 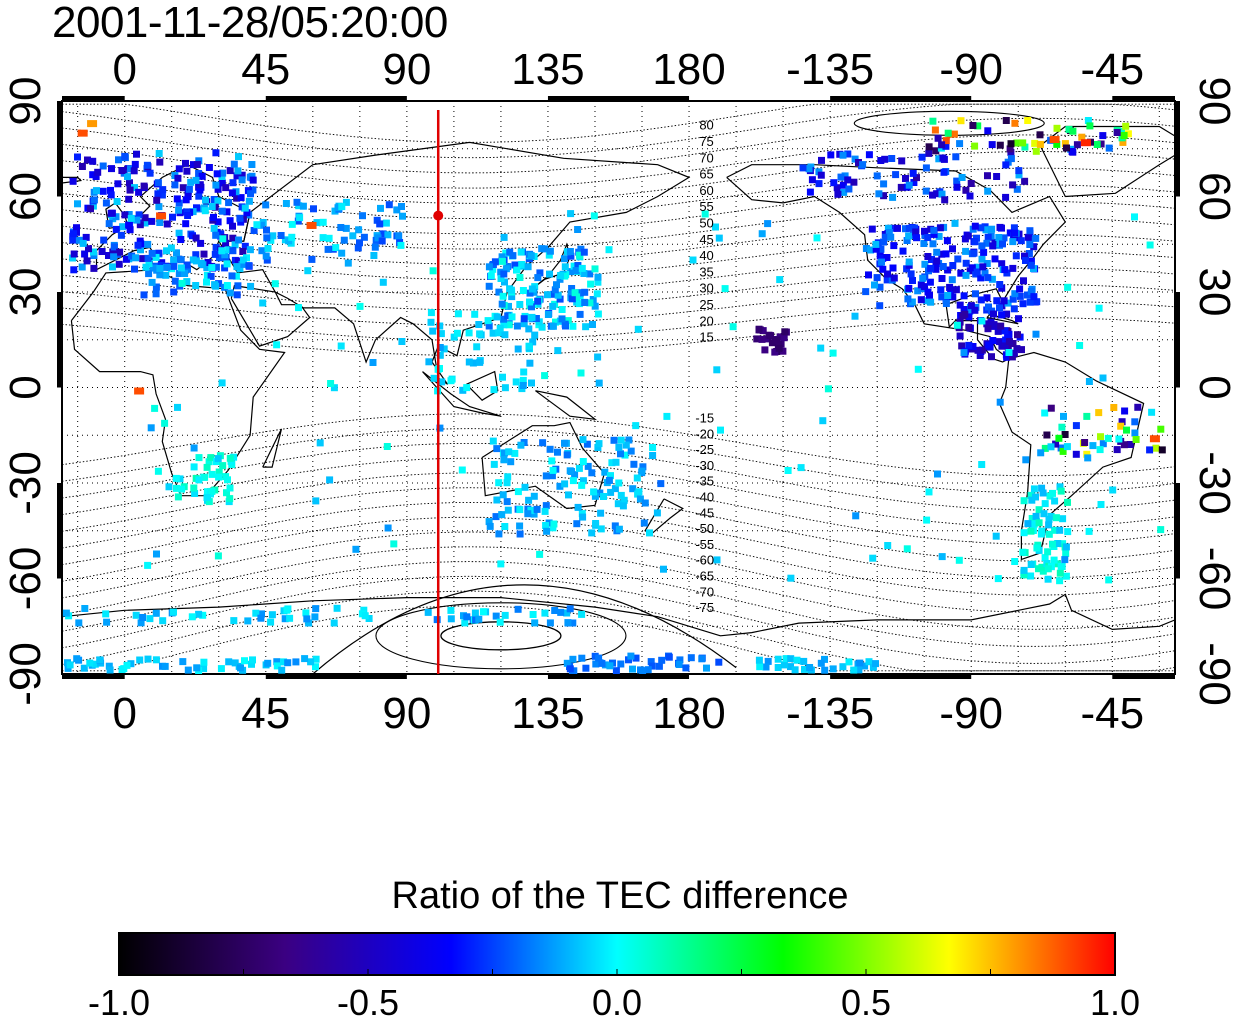 I want to click on y-tick-label-right: 0, so click(x=1214, y=387).